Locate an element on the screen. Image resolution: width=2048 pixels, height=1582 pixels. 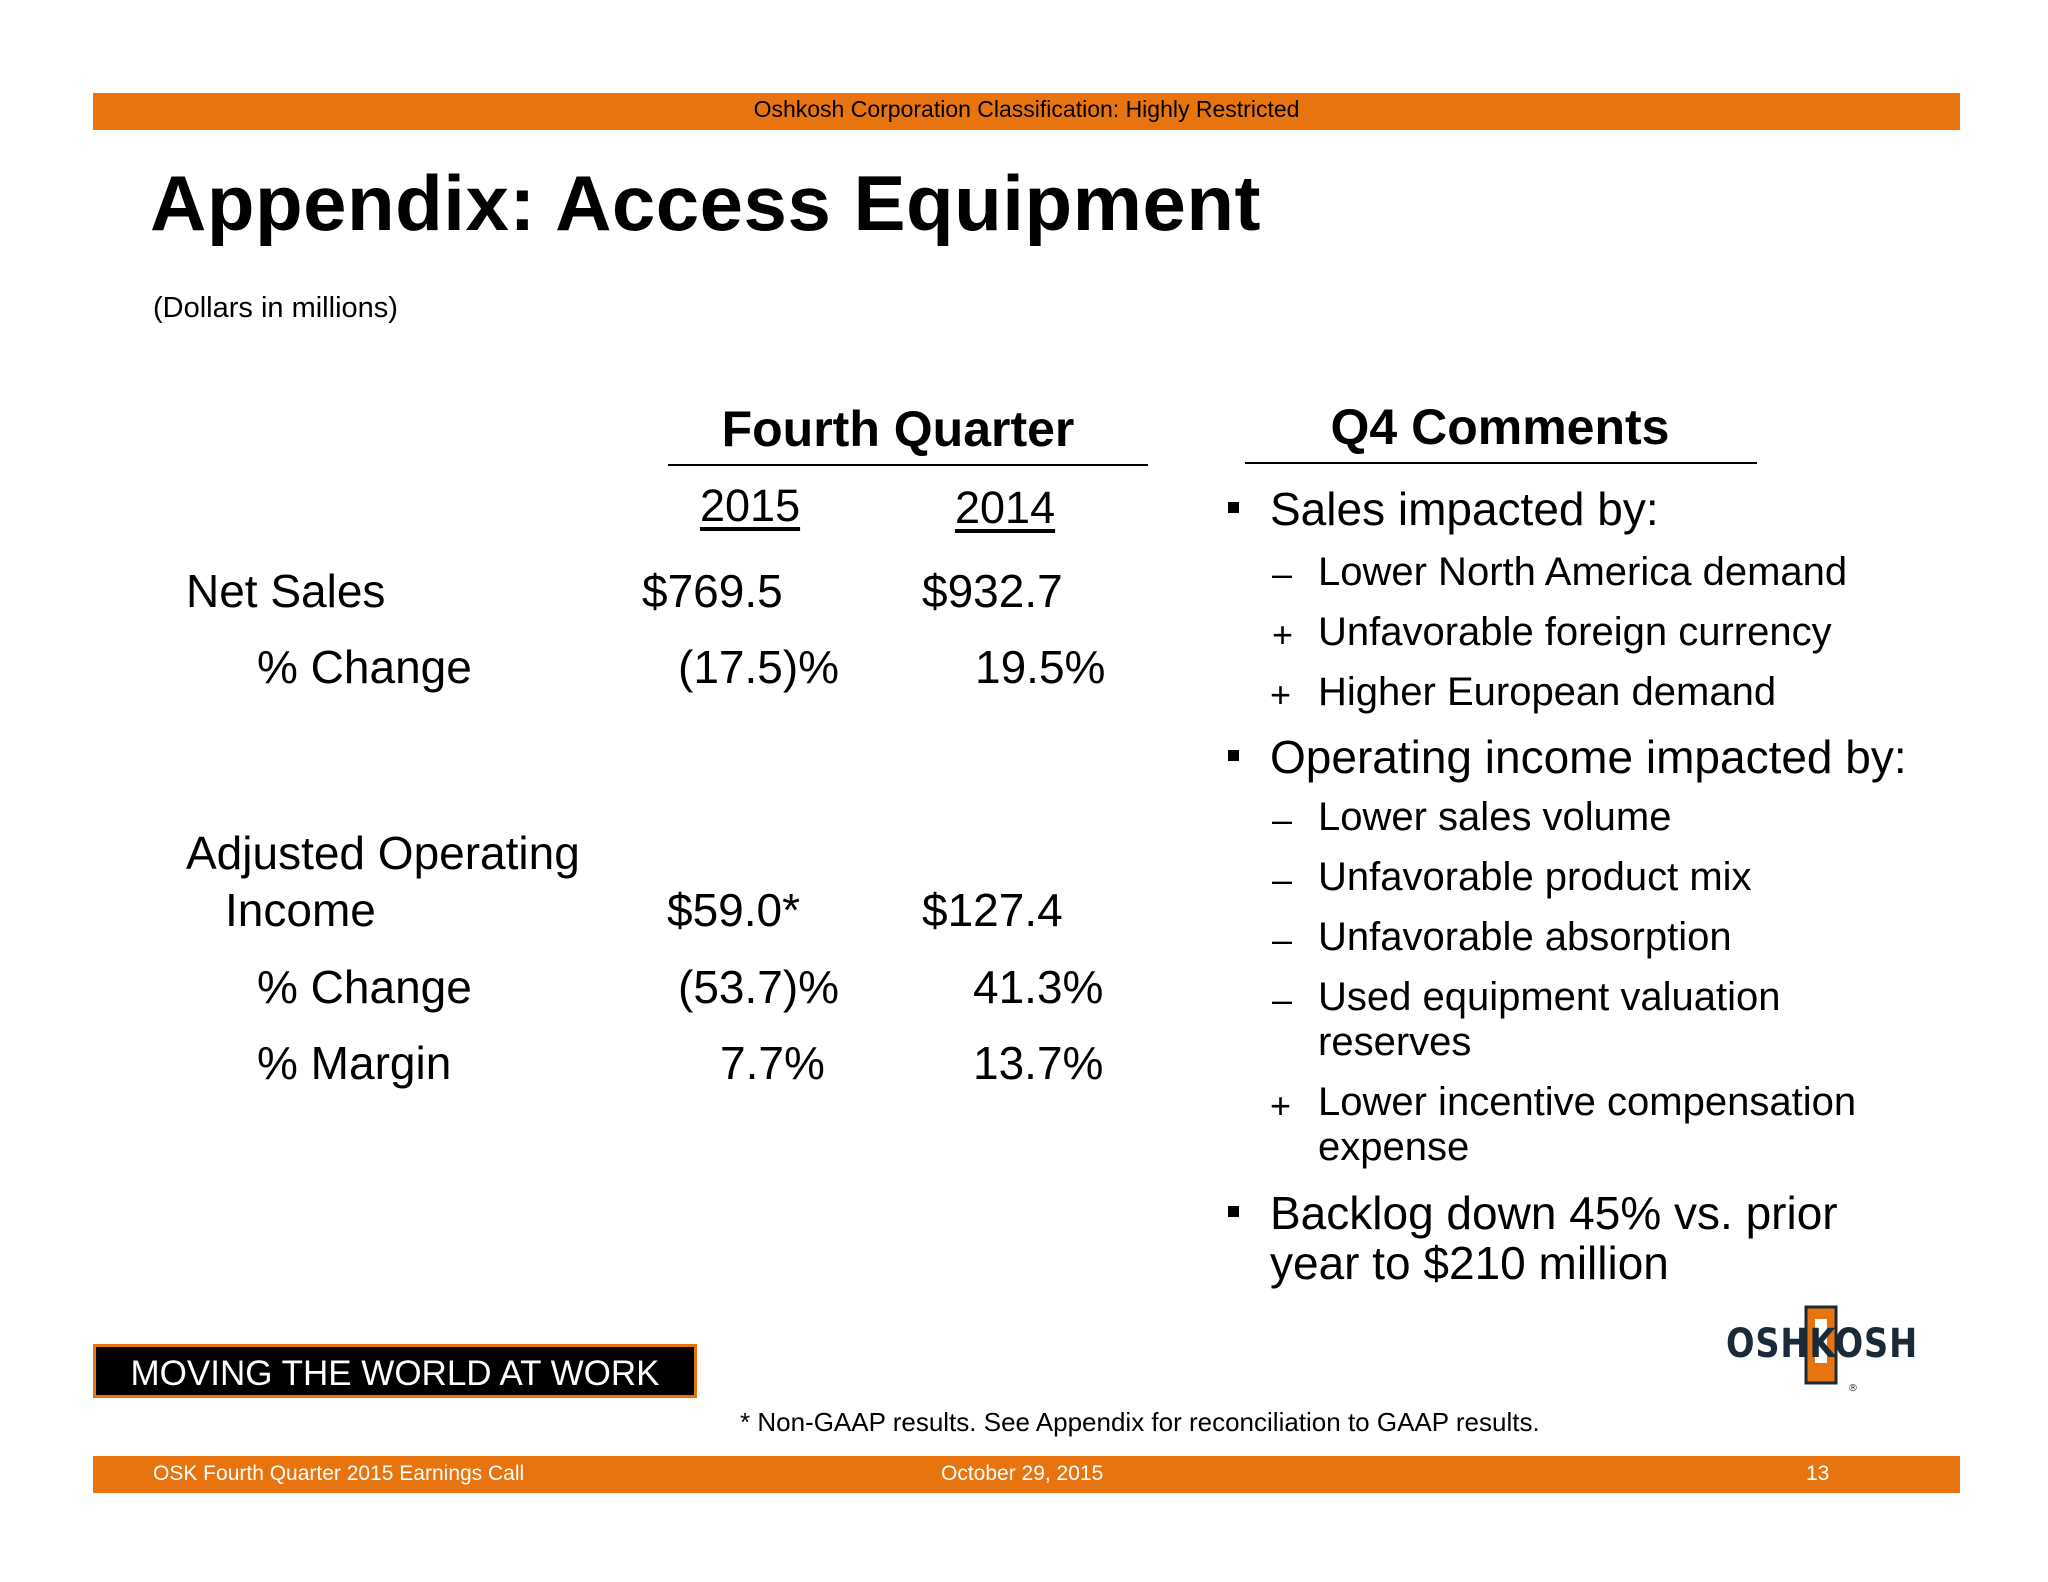
footer-event: OSK Fourth Quarter 2015 Earnings Call is located at coordinates (339, 1473).